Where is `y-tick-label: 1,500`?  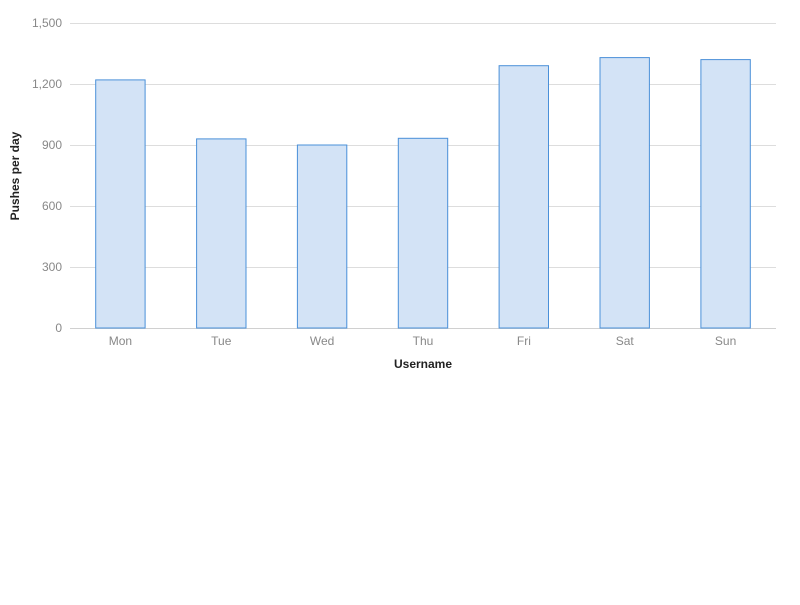 y-tick-label: 1,500 is located at coordinates (47, 23).